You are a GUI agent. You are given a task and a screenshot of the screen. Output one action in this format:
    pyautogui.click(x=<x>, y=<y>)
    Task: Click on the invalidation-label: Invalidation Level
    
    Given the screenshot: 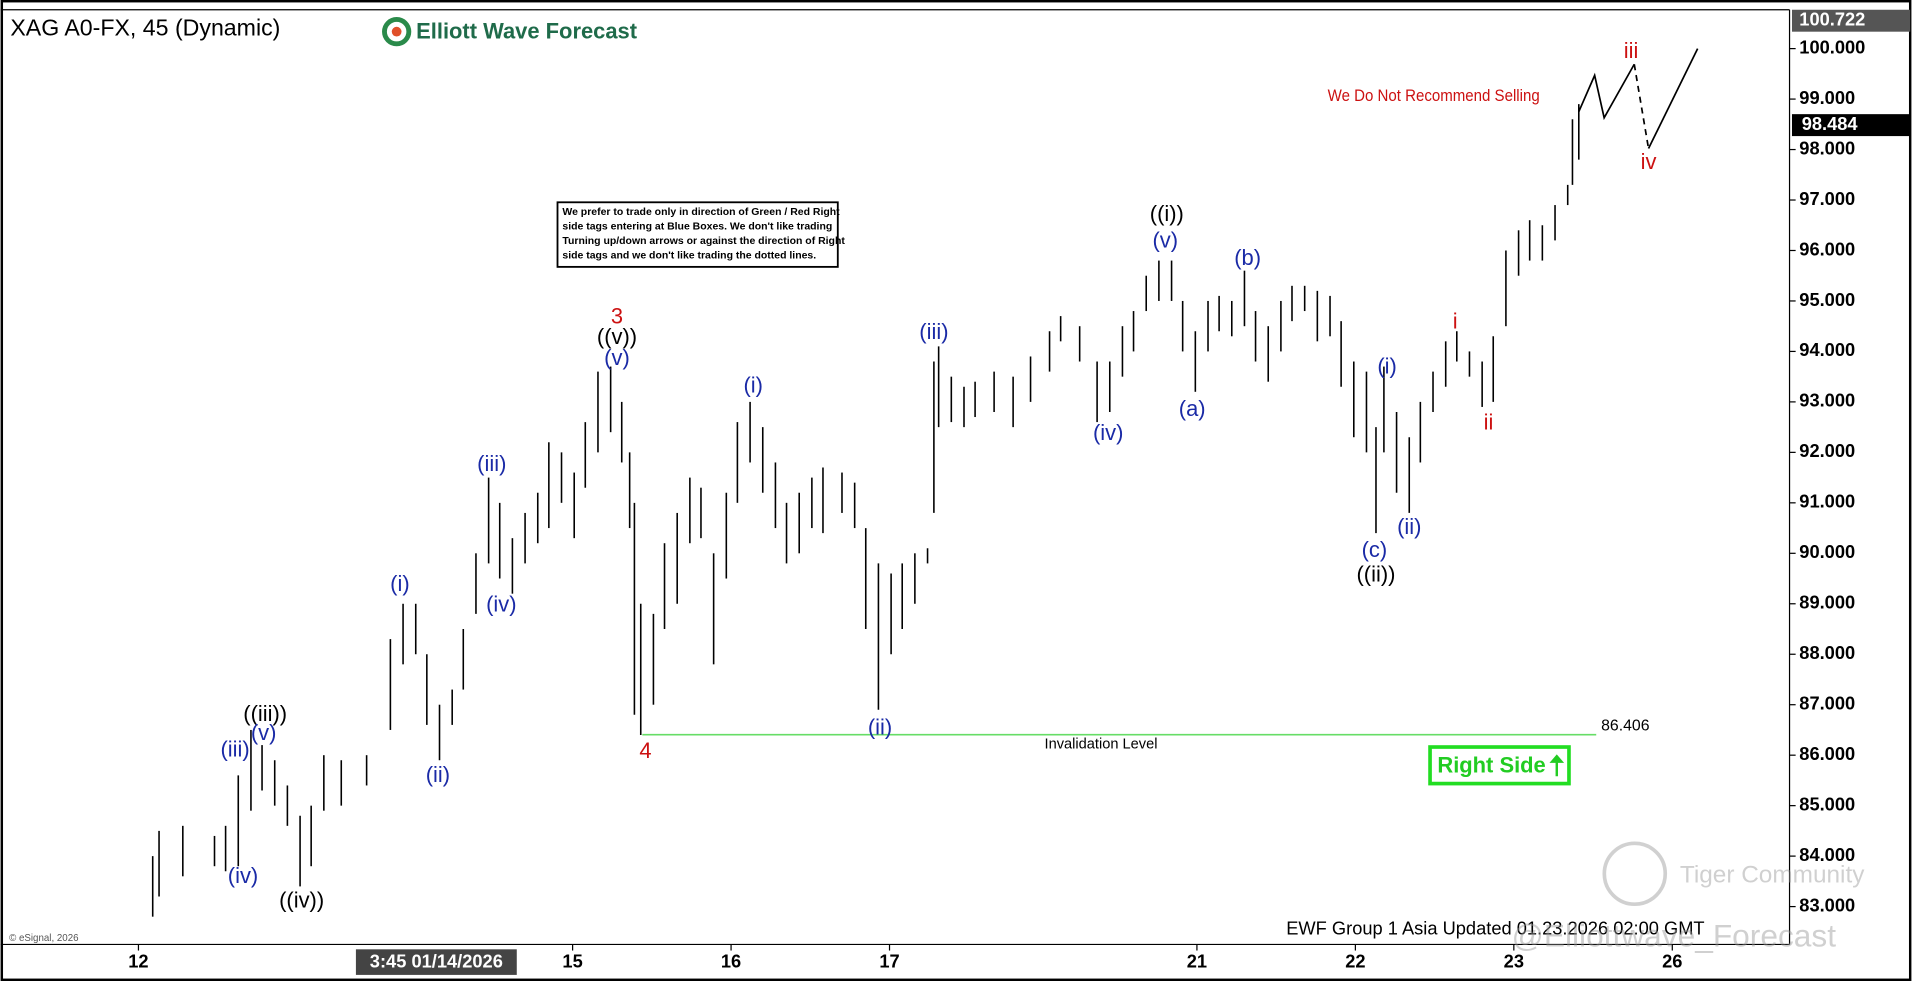 What is the action you would take?
    pyautogui.click(x=1101, y=744)
    